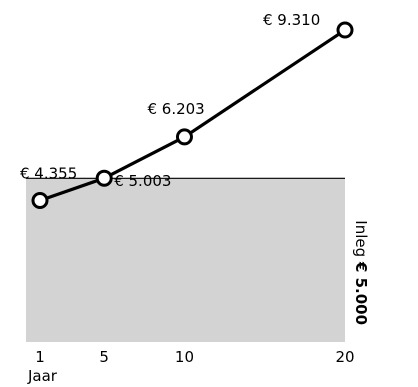  Describe the element at coordinates (344, 357) in the screenshot. I see `x-tick-label-20: 20` at that location.